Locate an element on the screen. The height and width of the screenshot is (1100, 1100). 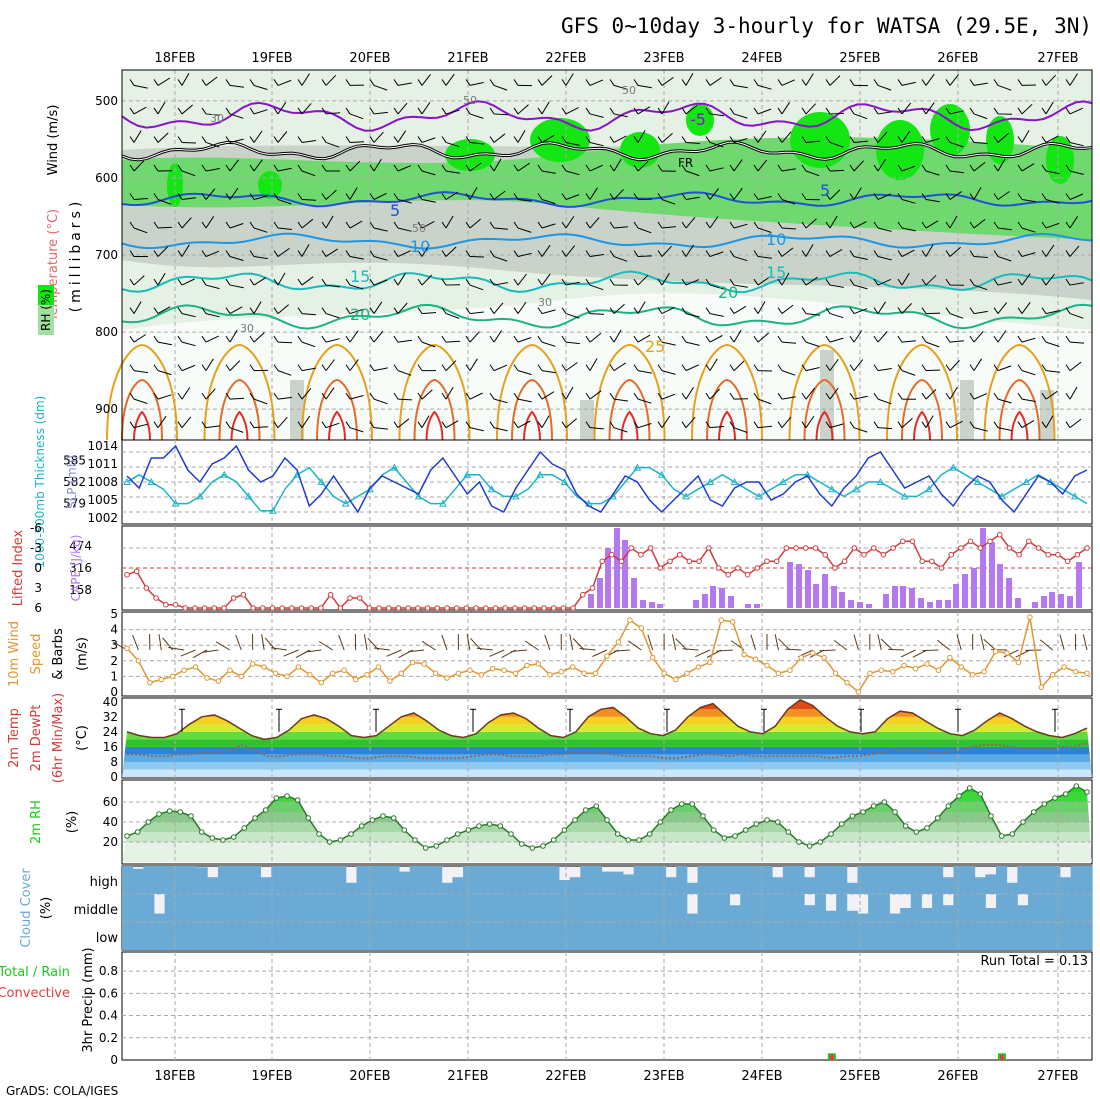
temp2m-label-b: 2m DewPt is located at coordinates (36, 738).